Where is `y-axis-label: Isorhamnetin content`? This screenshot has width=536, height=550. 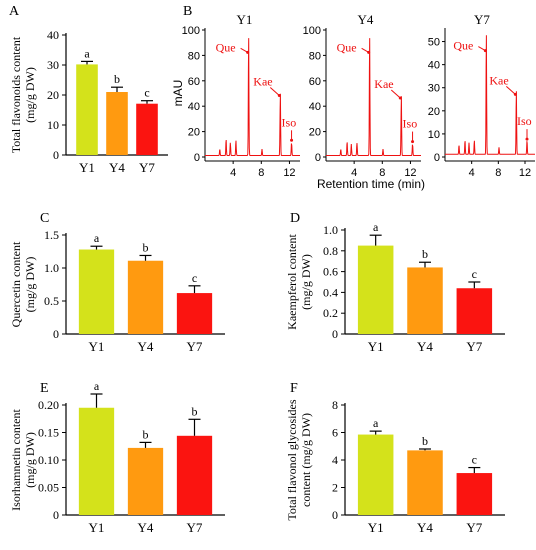
y-axis-label: Isorhamnetin content is located at coordinates (16, 460).